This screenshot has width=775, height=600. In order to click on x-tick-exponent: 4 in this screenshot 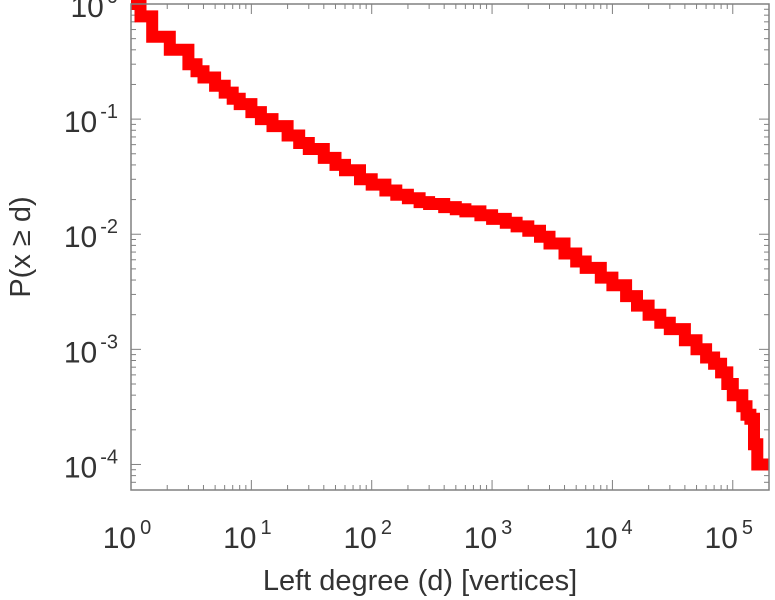, I will do `click(627, 528)`.